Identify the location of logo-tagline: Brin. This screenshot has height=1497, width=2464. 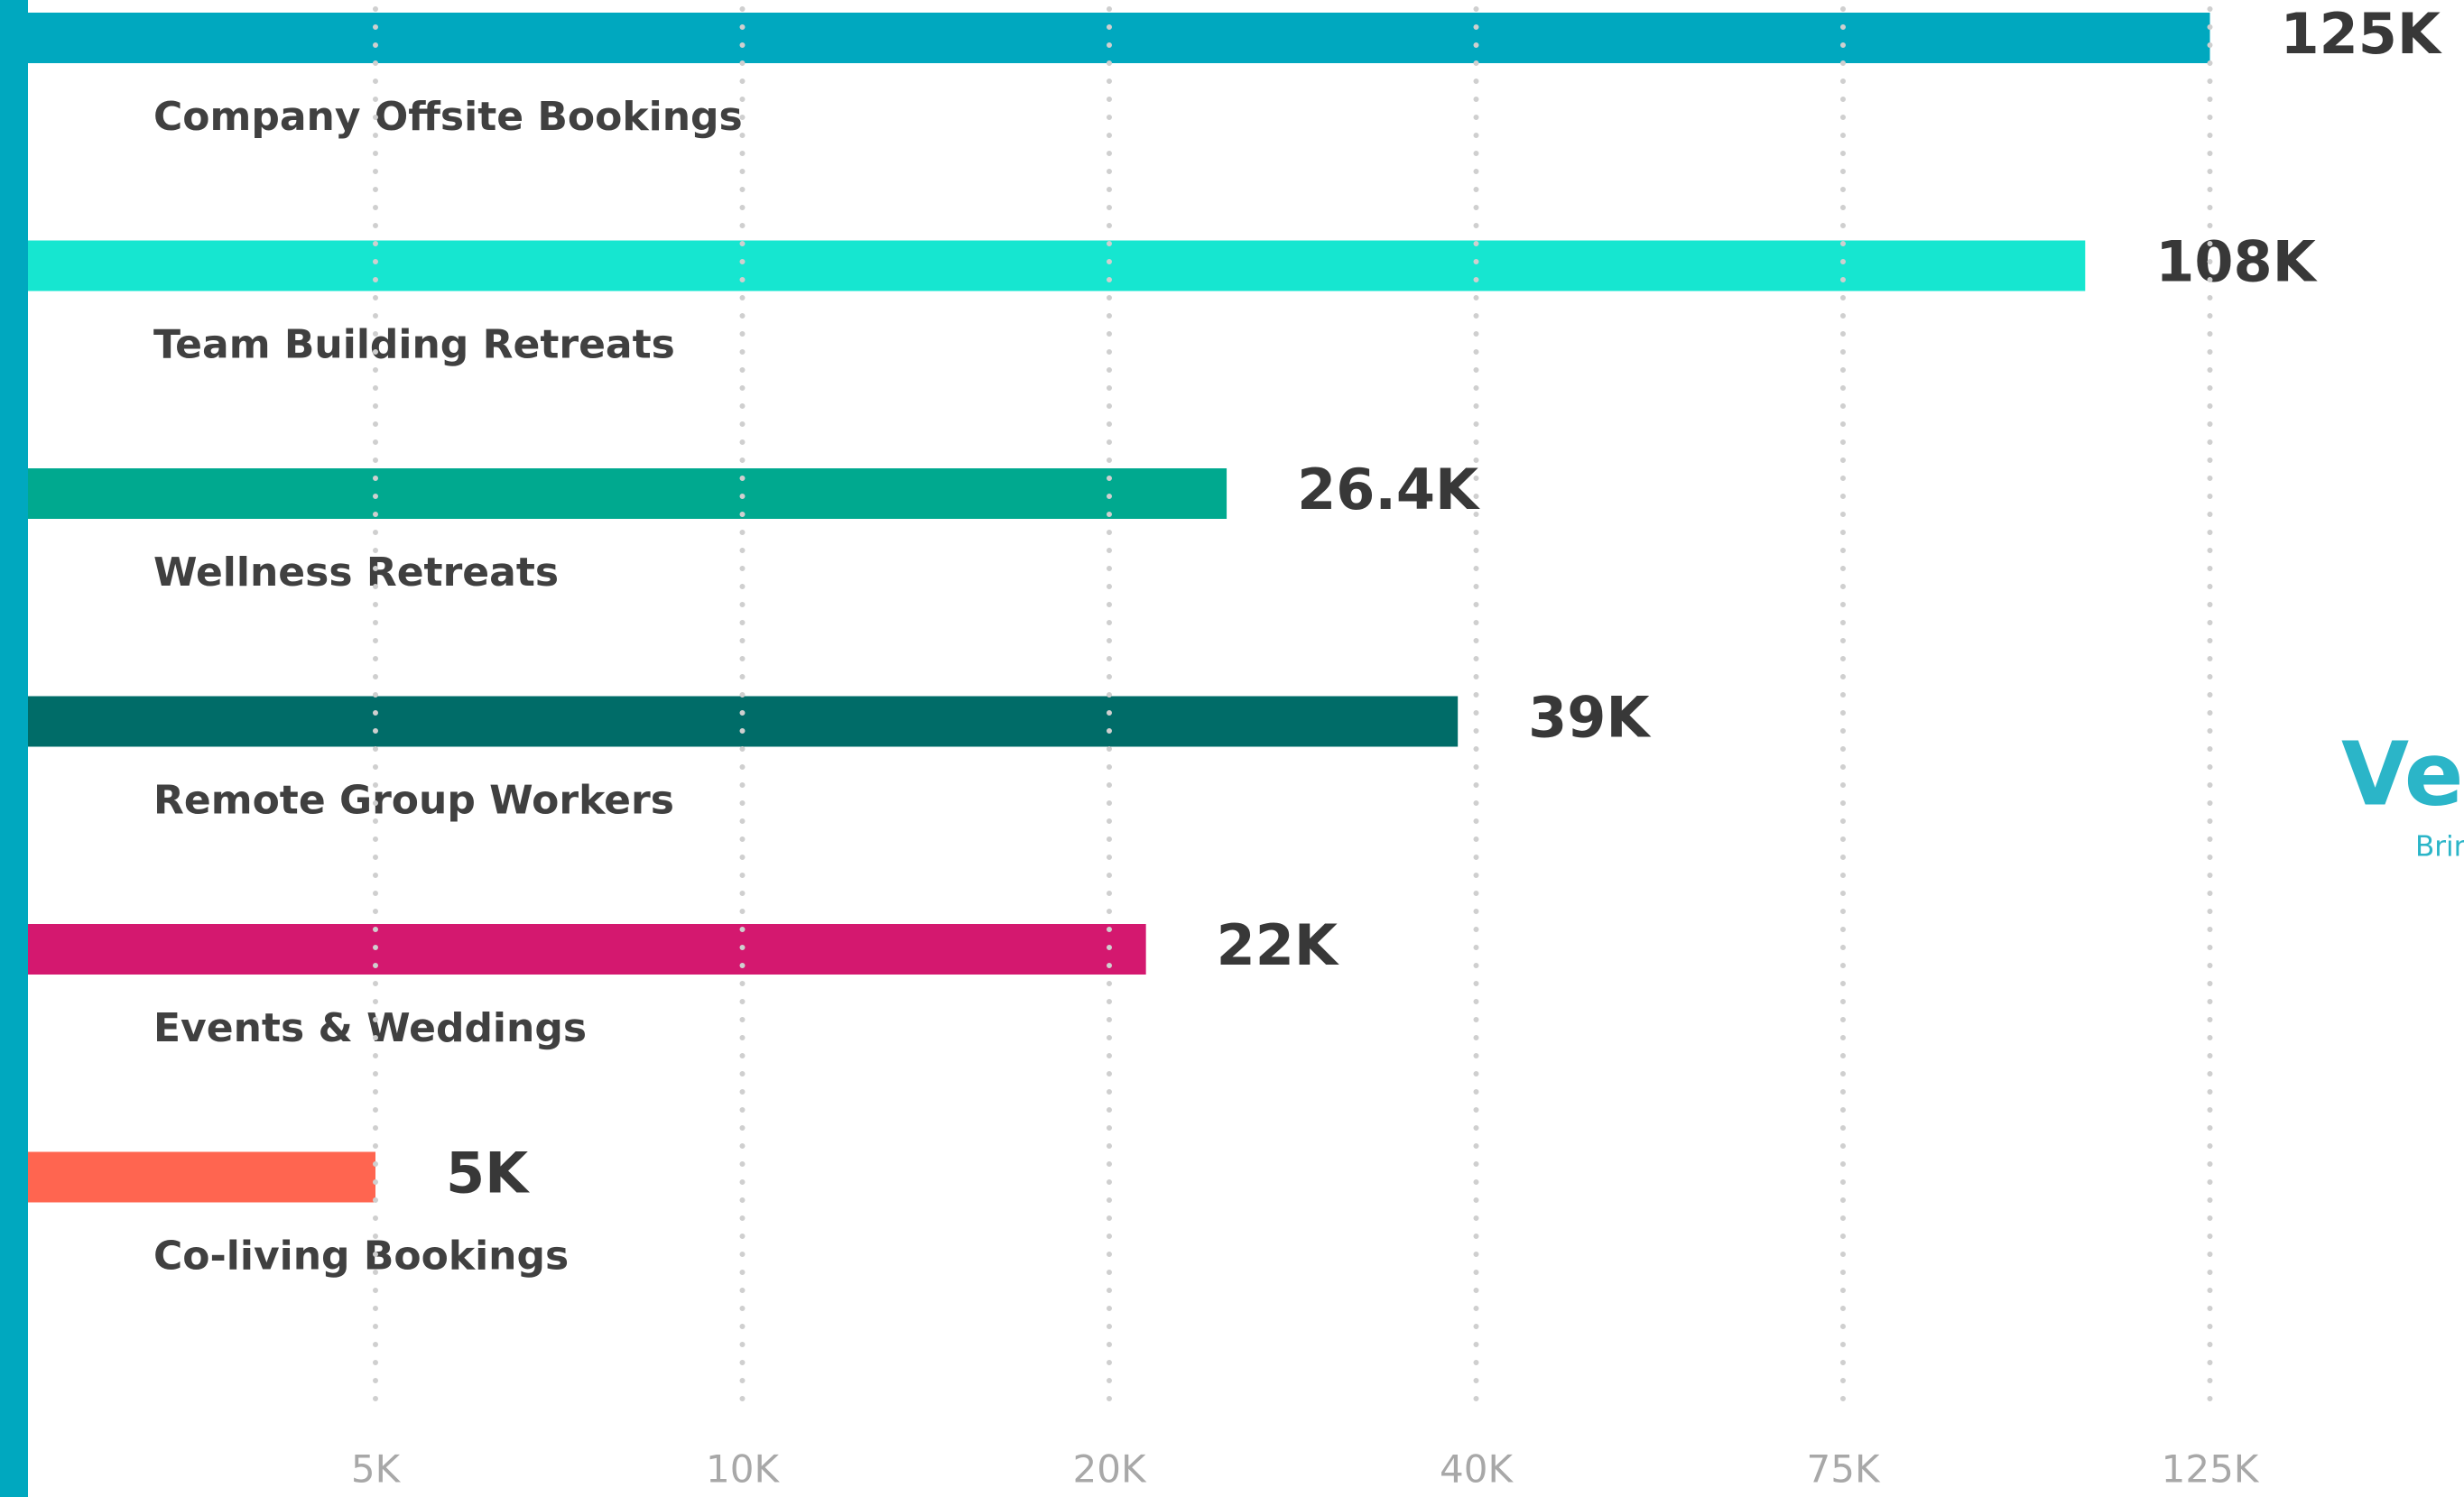
(2439, 847).